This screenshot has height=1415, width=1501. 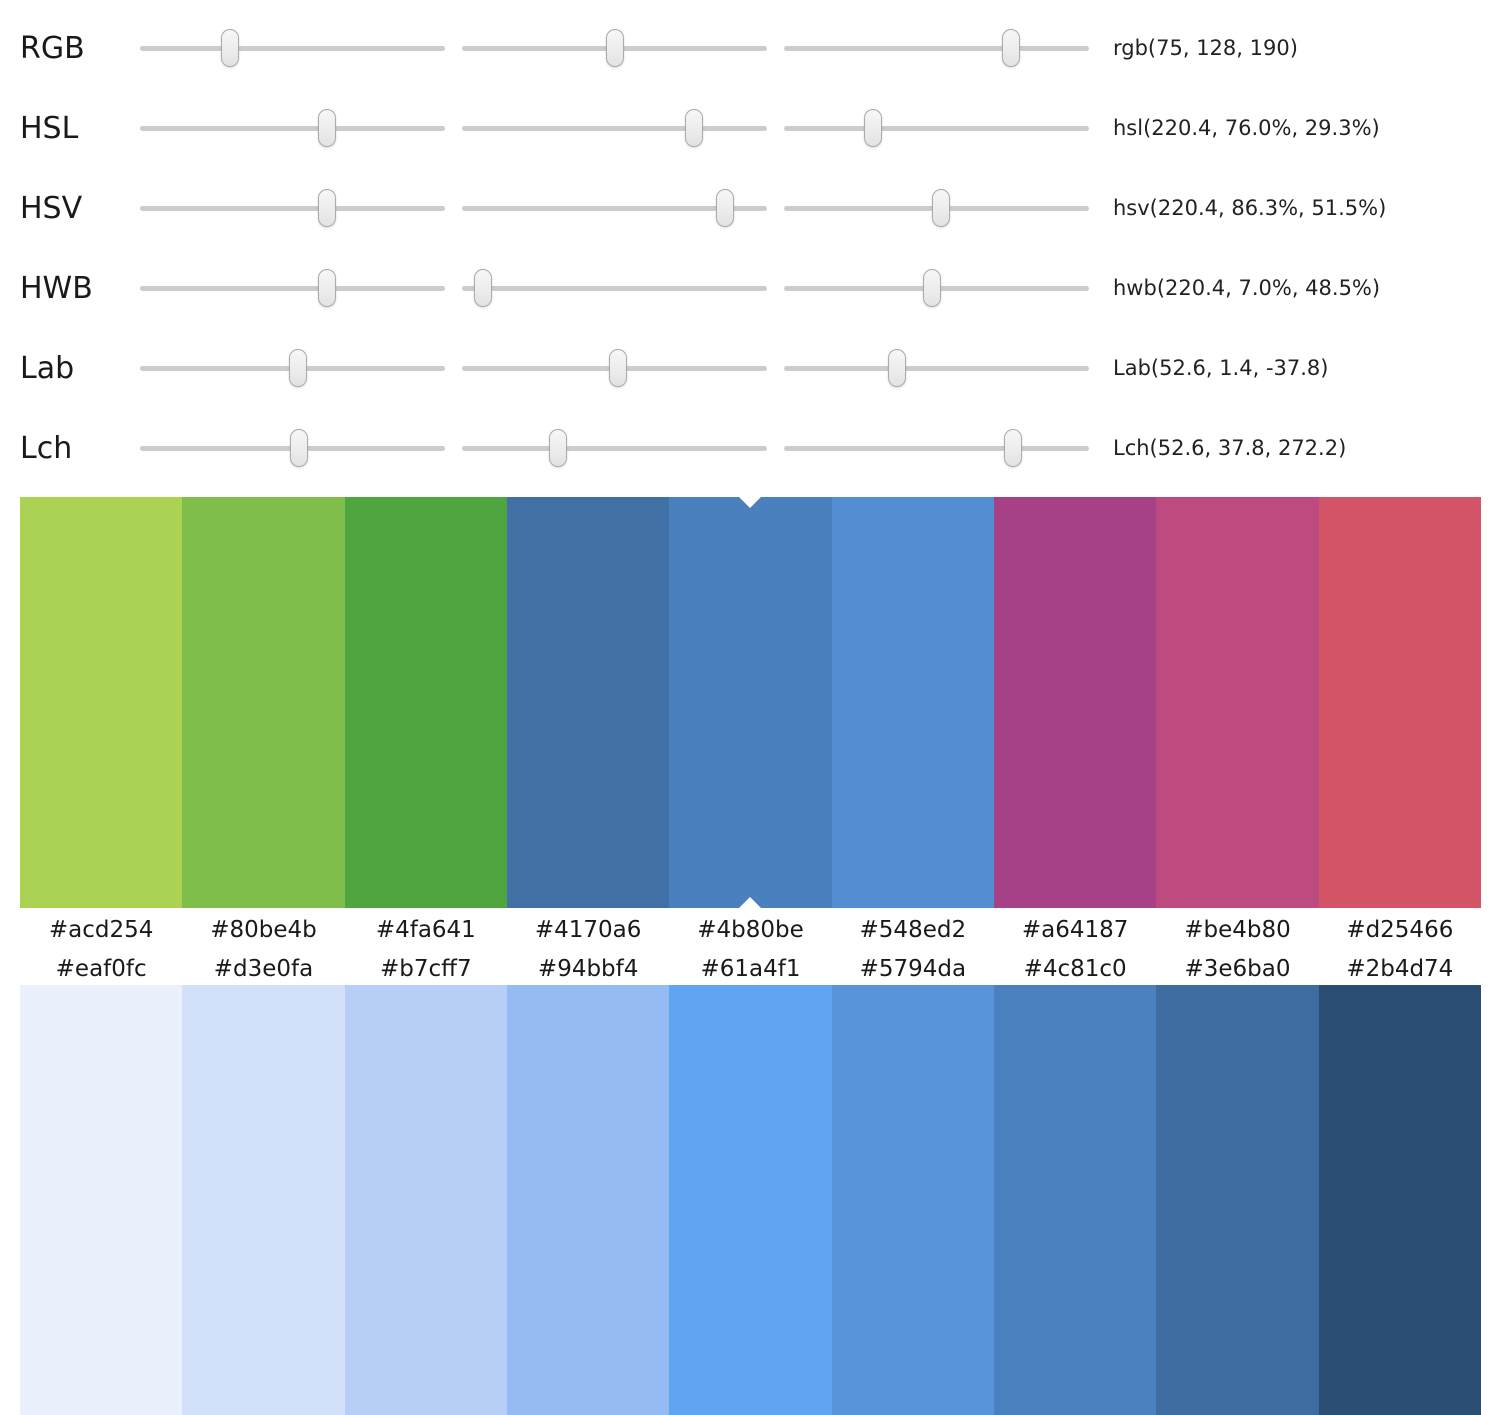 What do you see at coordinates (263, 930) in the screenshot?
I see `hex-label-top: #80be4b` at bounding box center [263, 930].